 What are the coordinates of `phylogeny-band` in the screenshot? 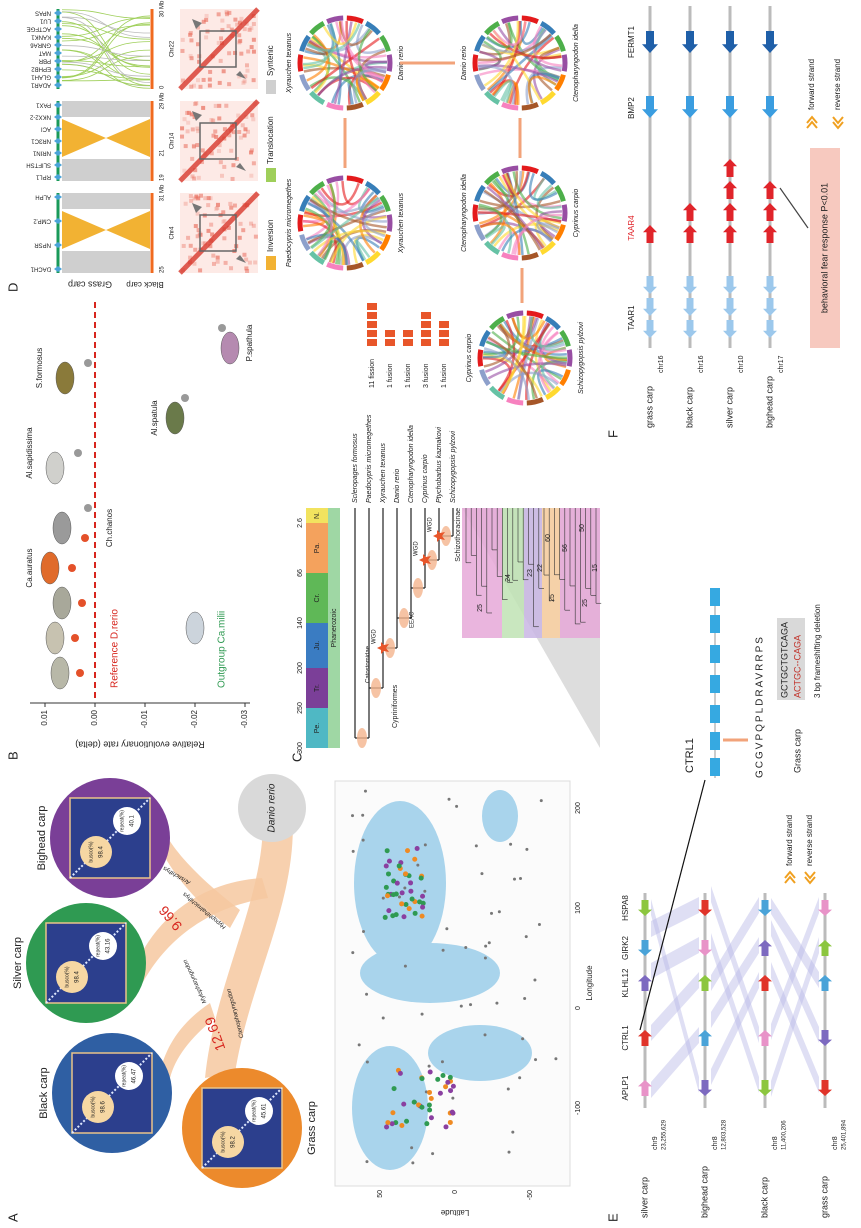 It's located at (200, 883).